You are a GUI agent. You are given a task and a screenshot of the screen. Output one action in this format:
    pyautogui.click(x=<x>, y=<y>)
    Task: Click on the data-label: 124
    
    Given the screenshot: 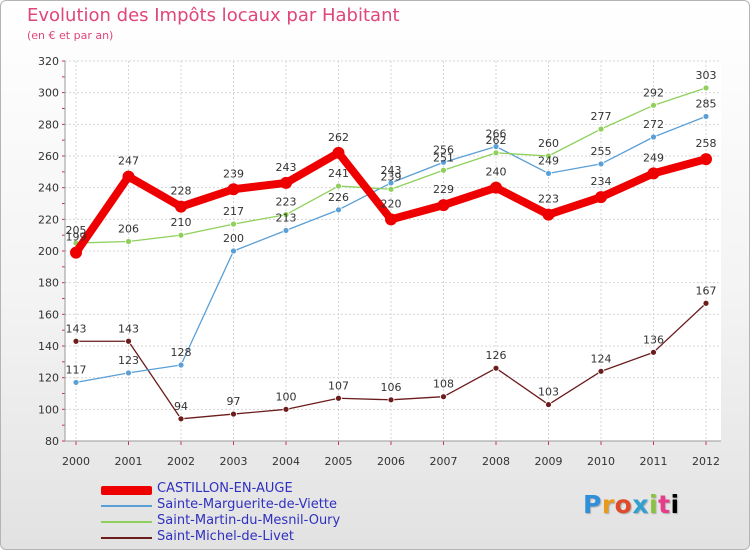 What is the action you would take?
    pyautogui.click(x=601, y=358)
    